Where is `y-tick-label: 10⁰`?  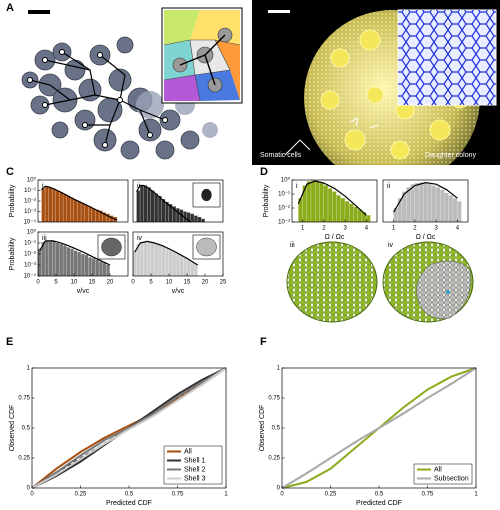
y-tick-label: 10⁰ is located at coordinates (32, 180).